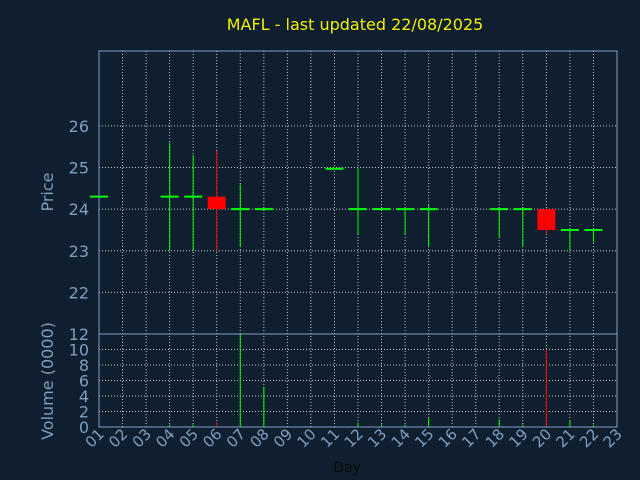 The width and height of the screenshot is (640, 480). What do you see at coordinates (142, 438) in the screenshot?
I see `day-tick-label: 03` at bounding box center [142, 438].